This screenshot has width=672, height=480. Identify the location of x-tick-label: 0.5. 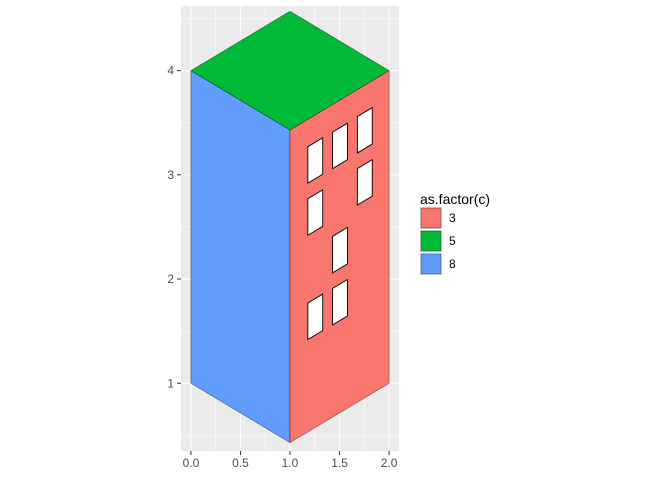
(240, 463).